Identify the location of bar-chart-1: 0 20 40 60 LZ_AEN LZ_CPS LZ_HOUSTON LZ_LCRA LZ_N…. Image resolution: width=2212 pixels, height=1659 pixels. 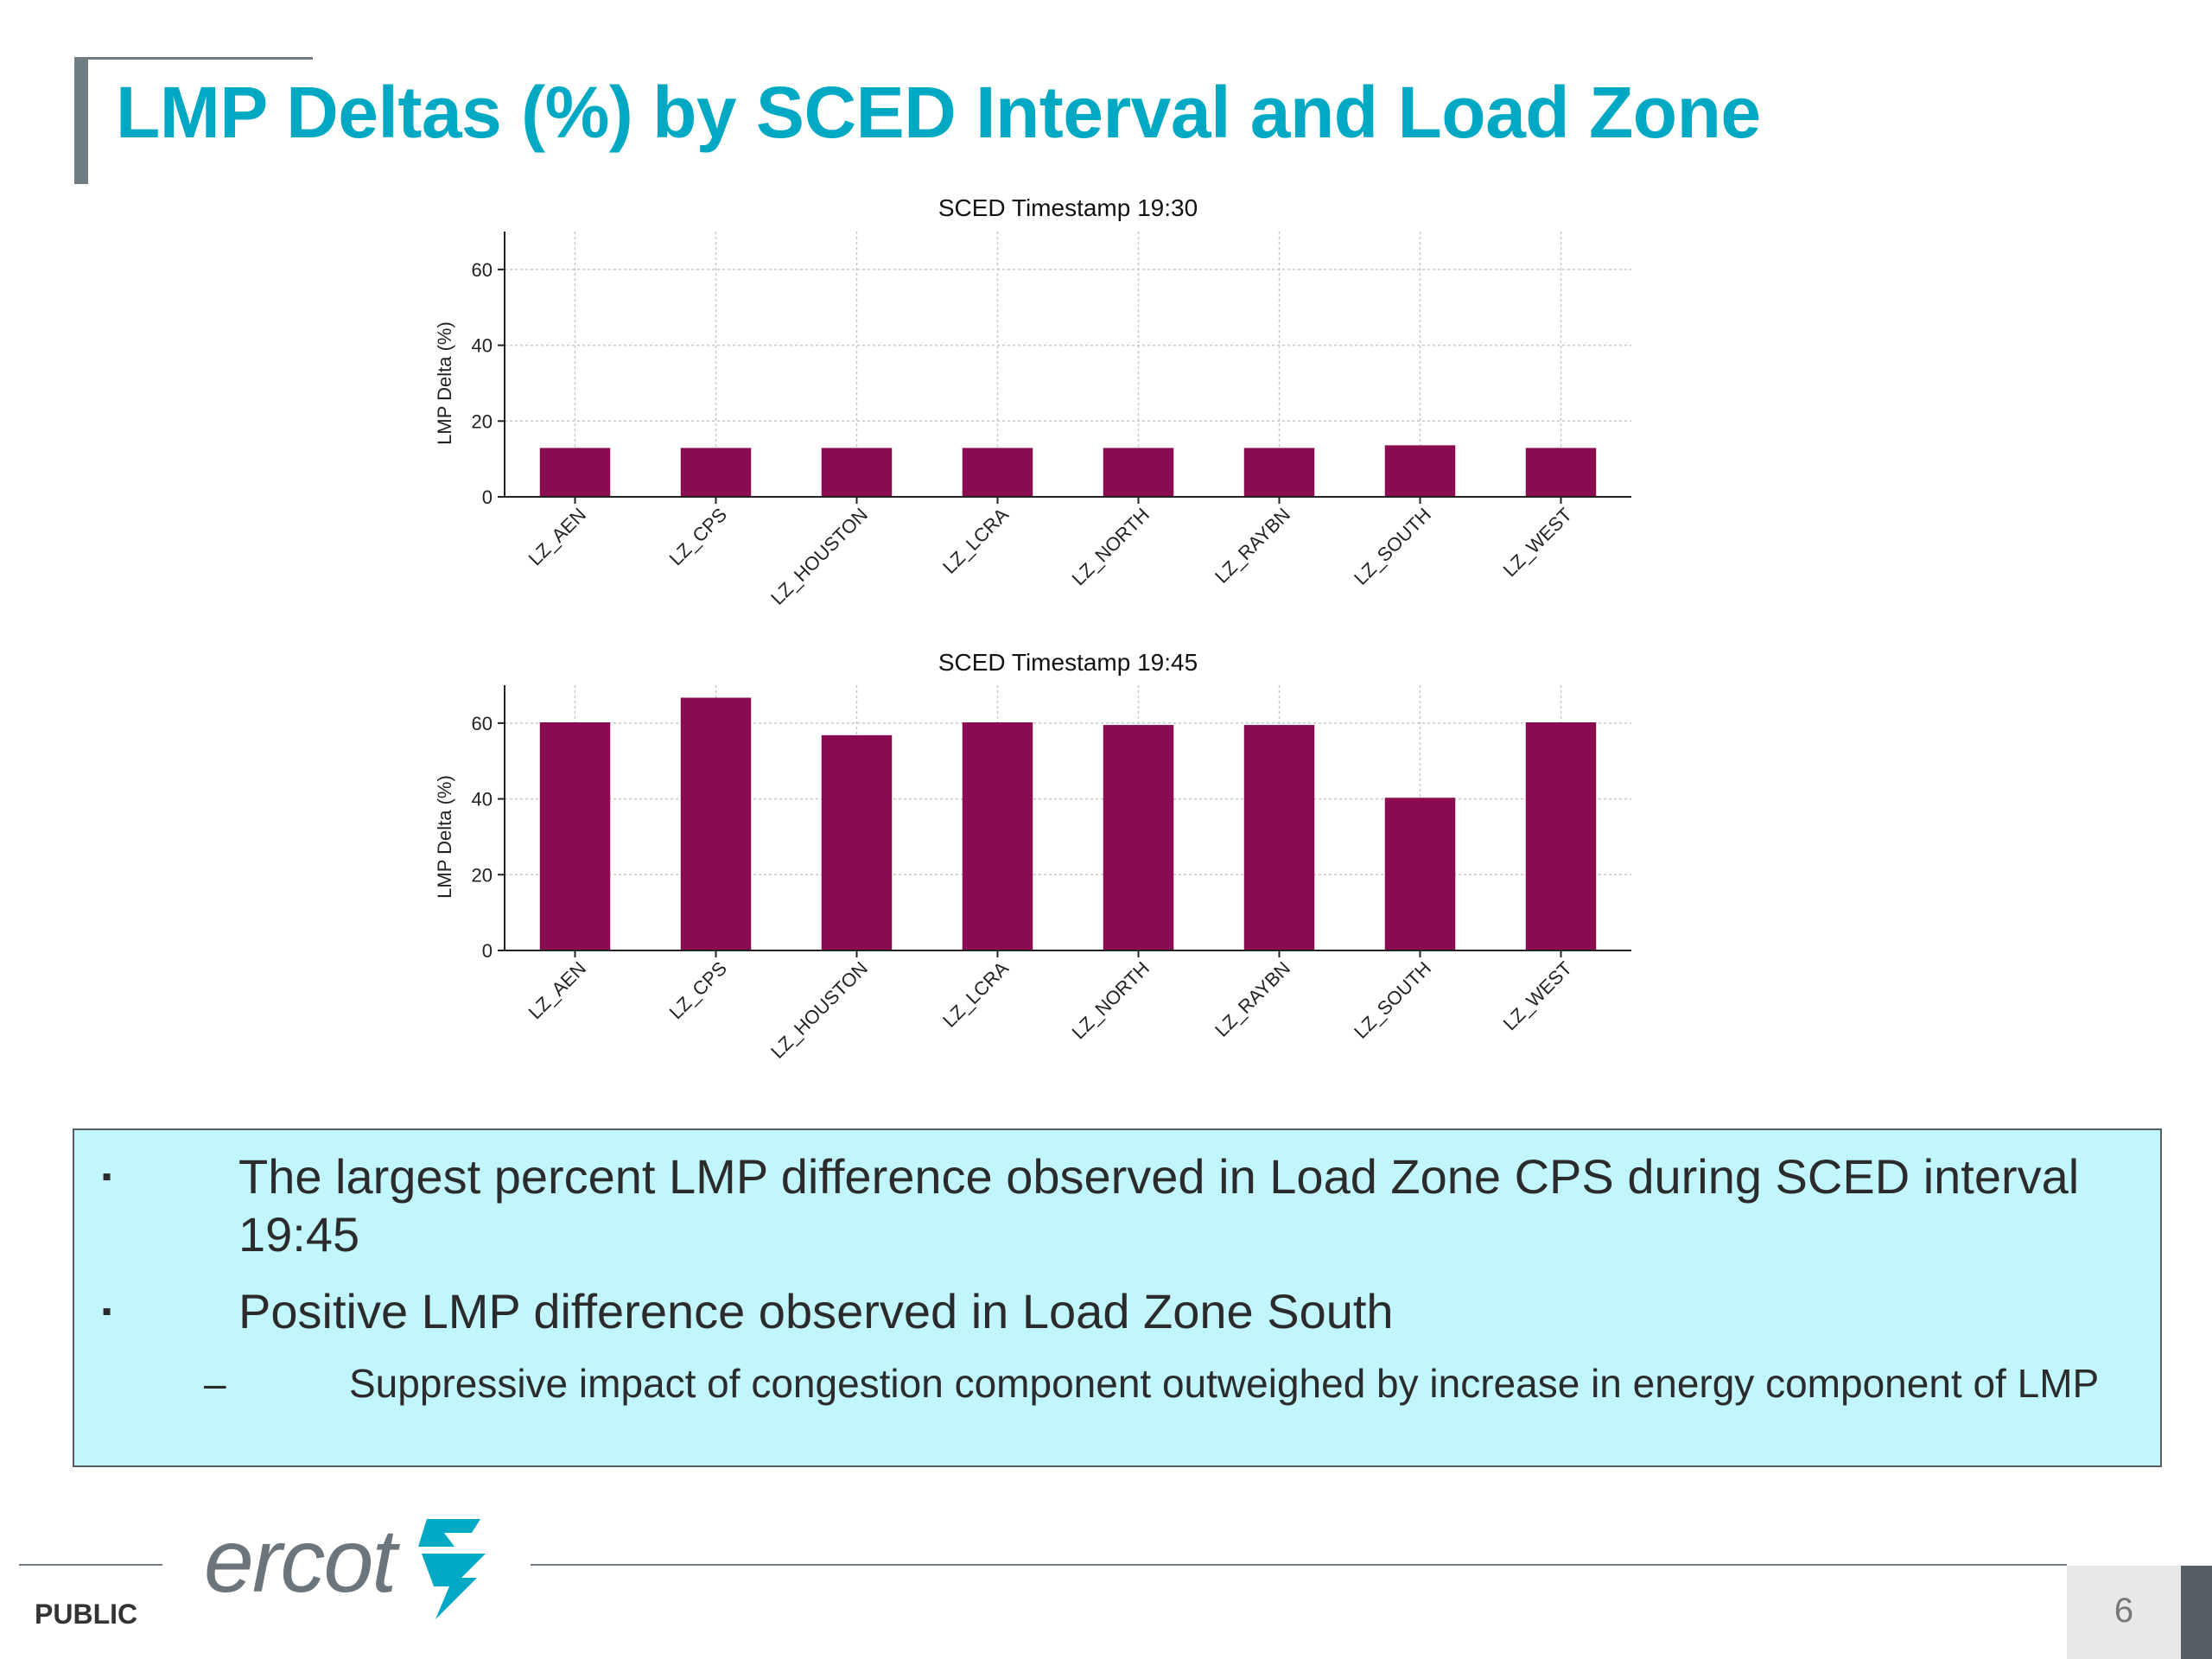
(1032, 401).